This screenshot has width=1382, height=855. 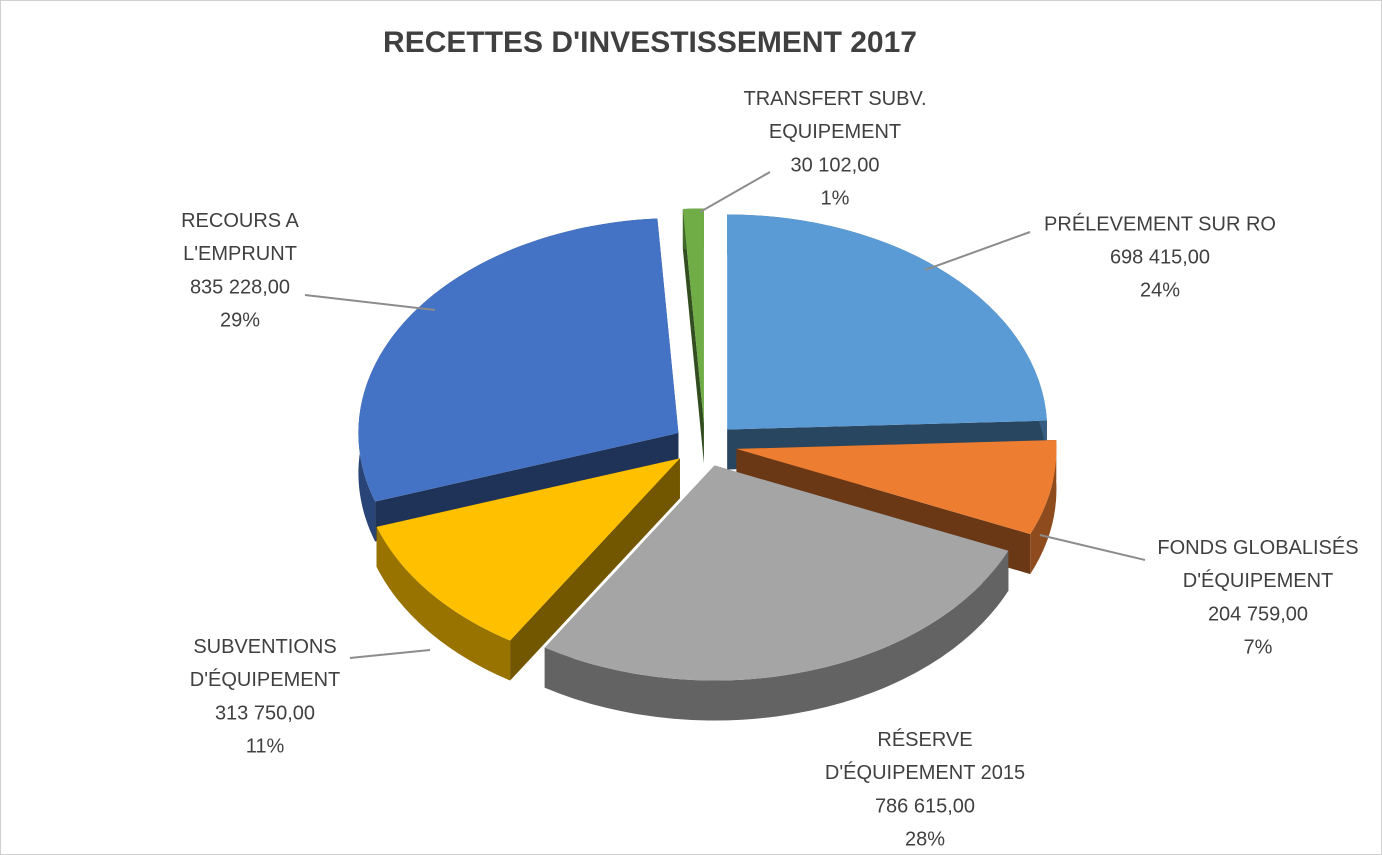 I want to click on slice-label: TRANSFERT SUBV. EQUIPEMENT, so click(x=834, y=115).